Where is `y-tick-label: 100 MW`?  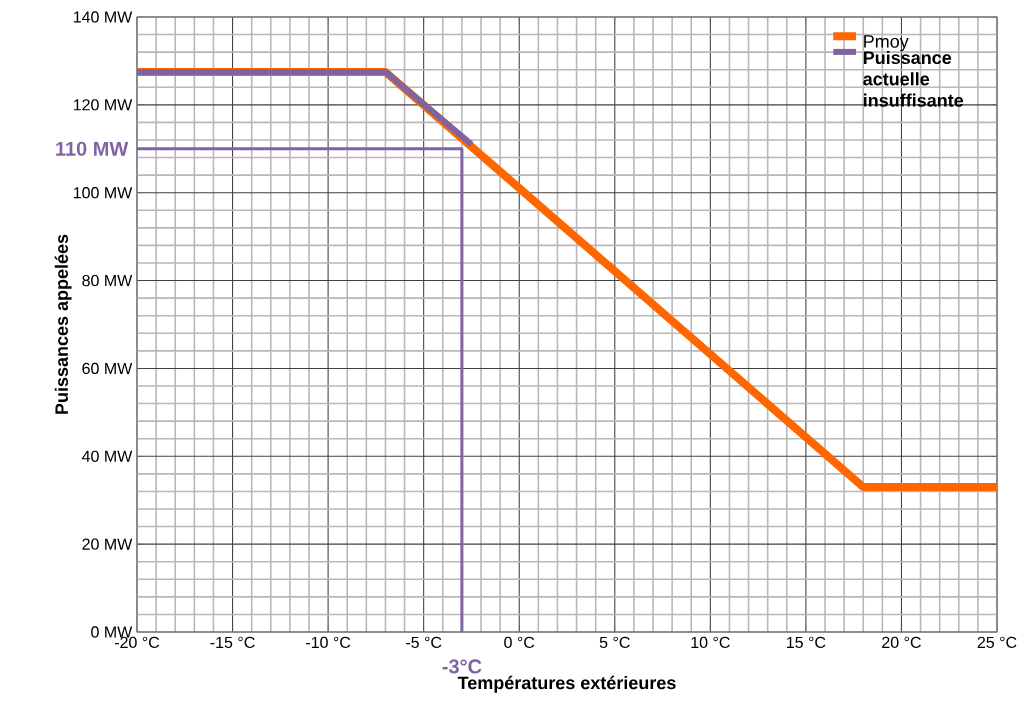
y-tick-label: 100 MW is located at coordinates (103, 193).